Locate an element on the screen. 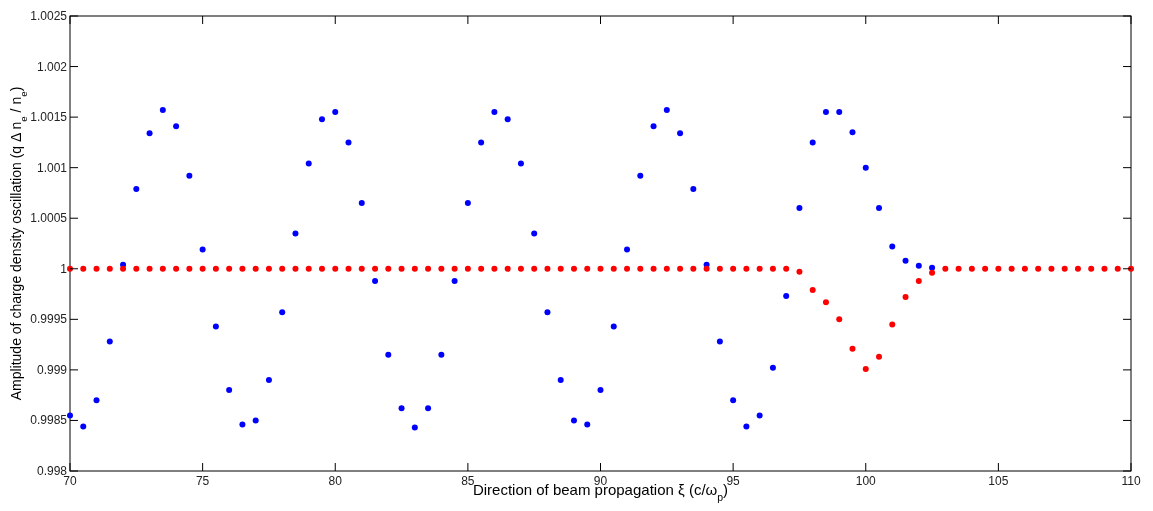 This screenshot has width=1153, height=511. y-tick-label: 1.0015 is located at coordinates (49, 117).